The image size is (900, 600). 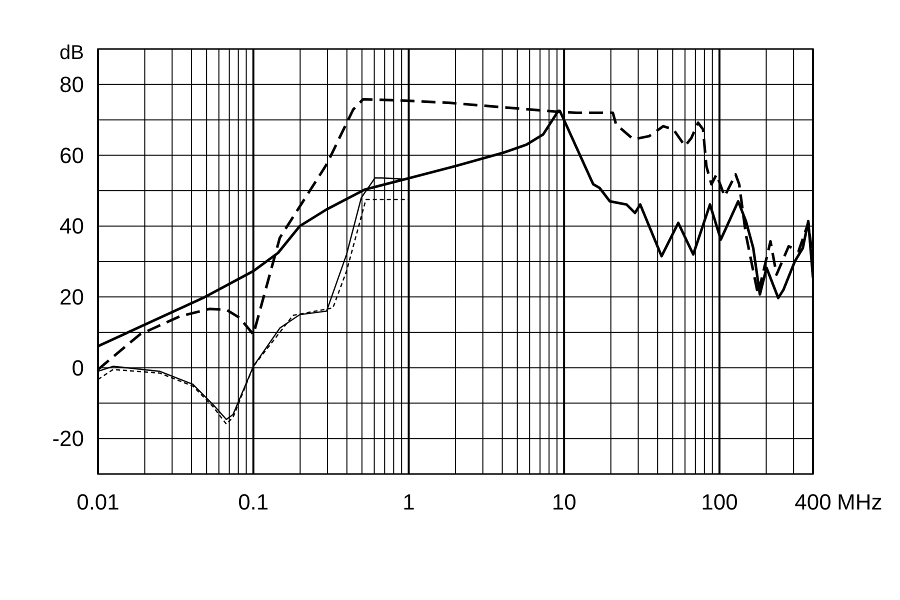 What do you see at coordinates (72, 155) in the screenshot?
I see `y-tick-label: 60` at bounding box center [72, 155].